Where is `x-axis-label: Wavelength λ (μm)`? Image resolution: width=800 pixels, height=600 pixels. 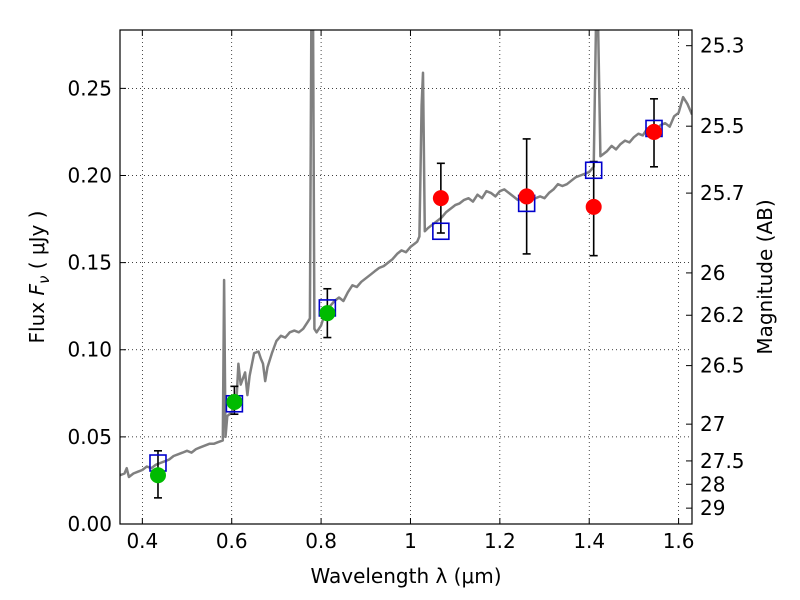
x-axis-label: Wavelength λ (μm) is located at coordinates (405, 576).